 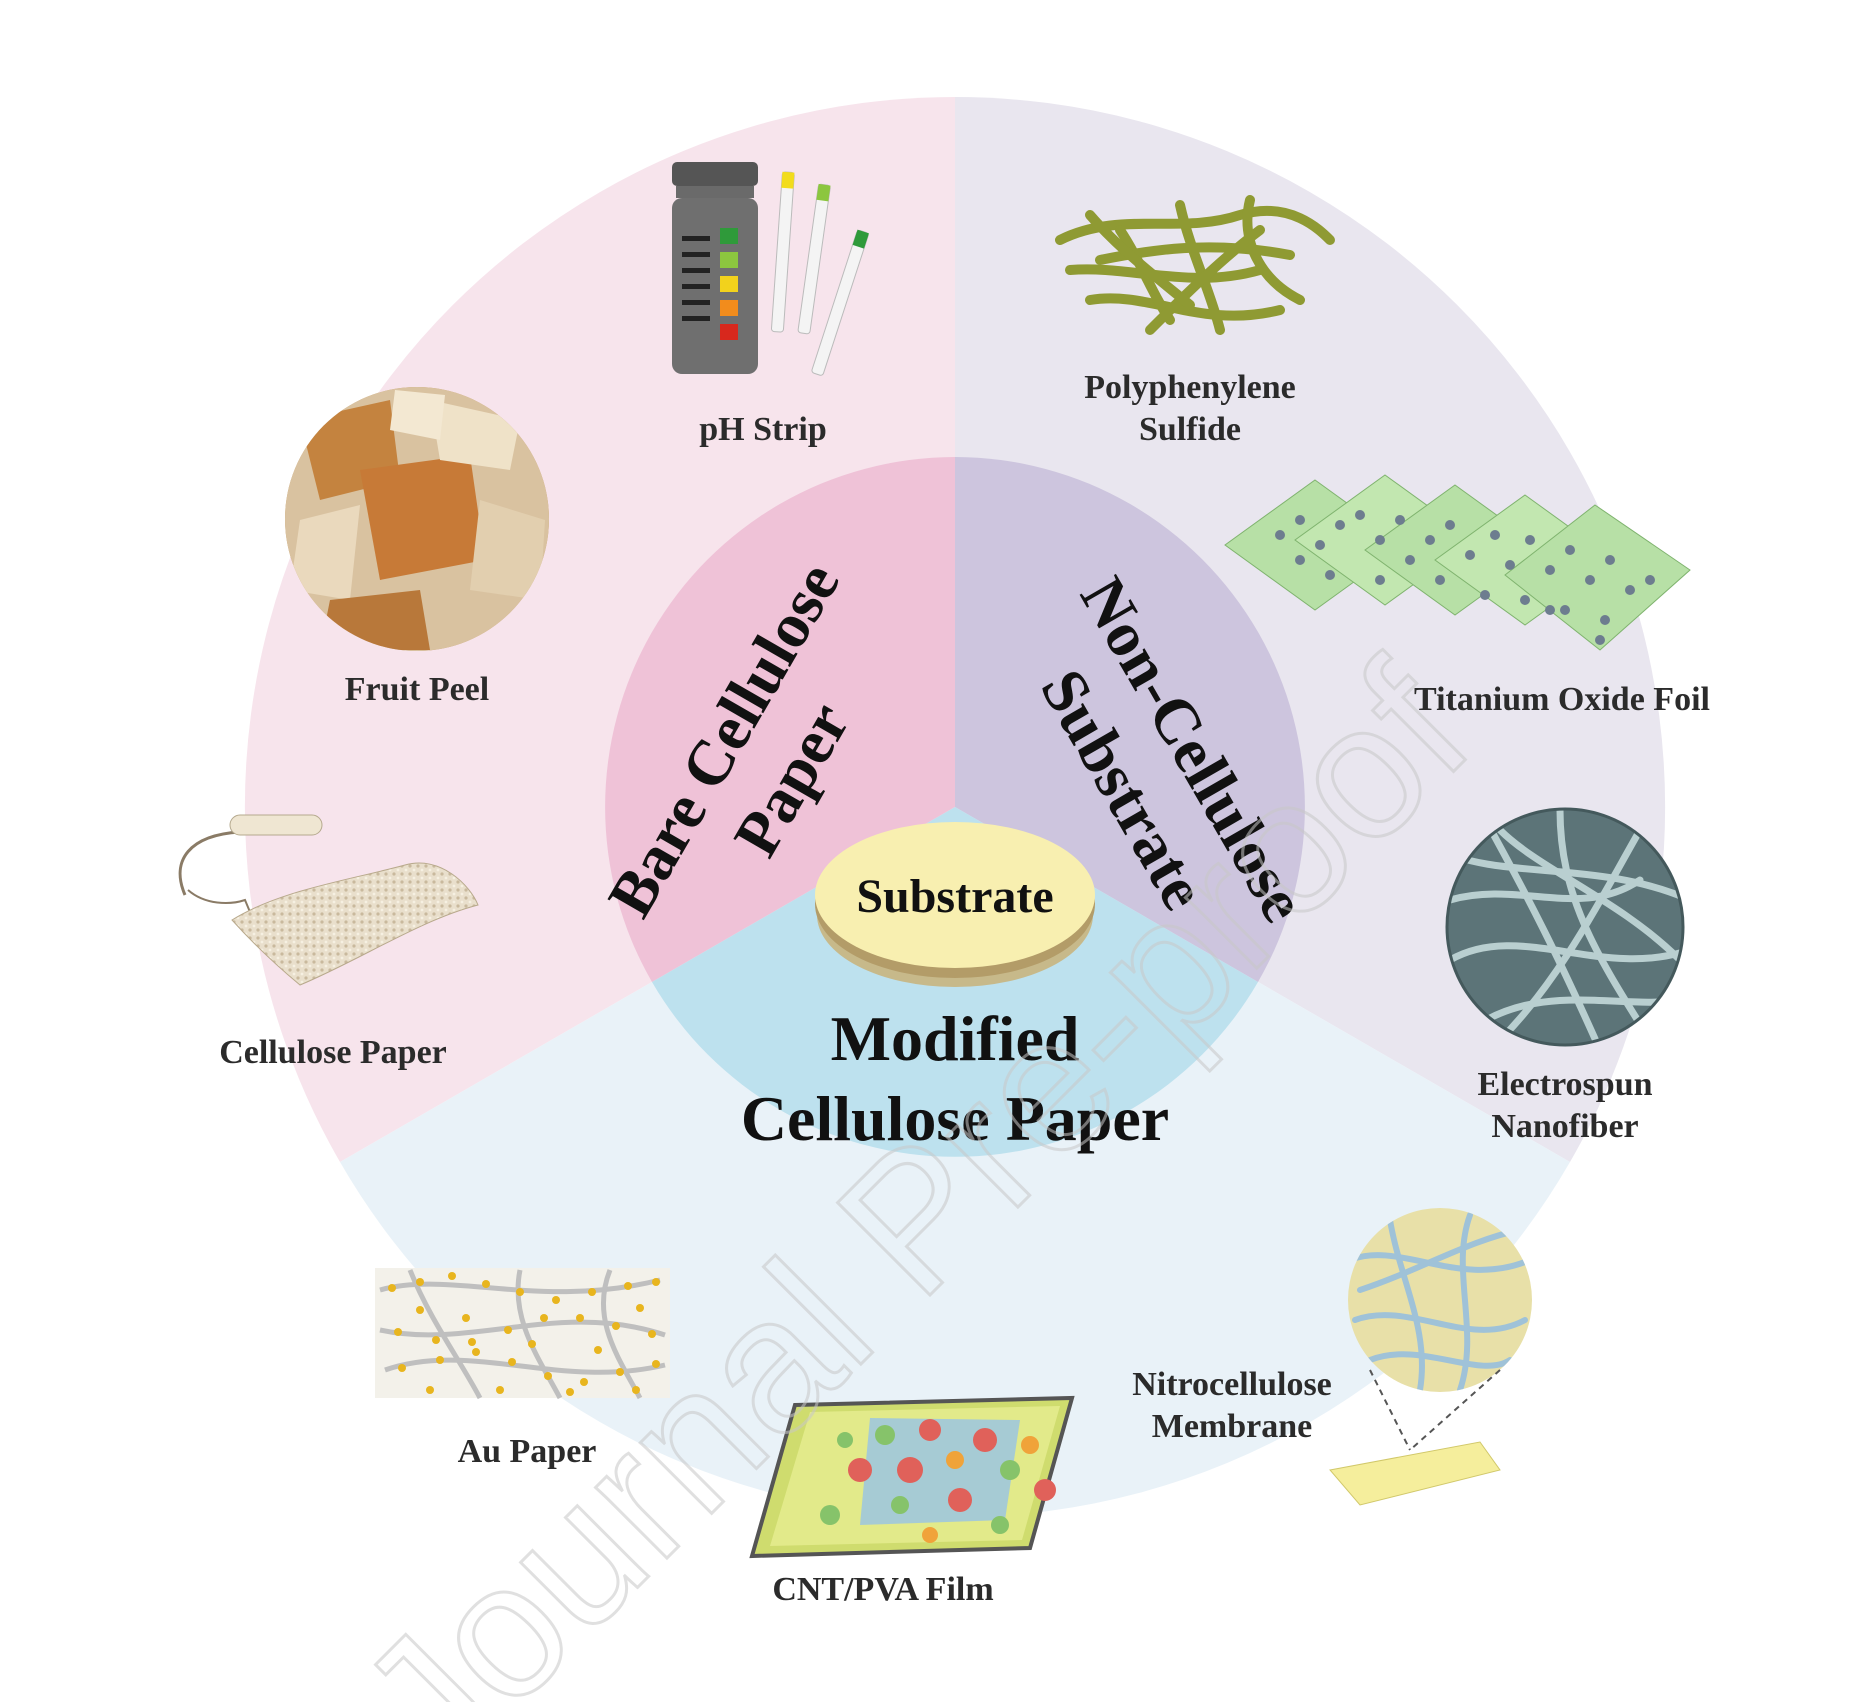 I want to click on label-nitro-line2: Membrane, so click(x=1232, y=1426).